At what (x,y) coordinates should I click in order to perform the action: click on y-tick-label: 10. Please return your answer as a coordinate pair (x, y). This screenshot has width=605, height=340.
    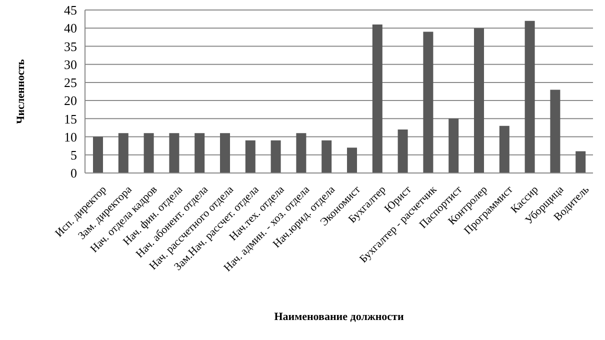
    Looking at the image, I should click on (70, 136).